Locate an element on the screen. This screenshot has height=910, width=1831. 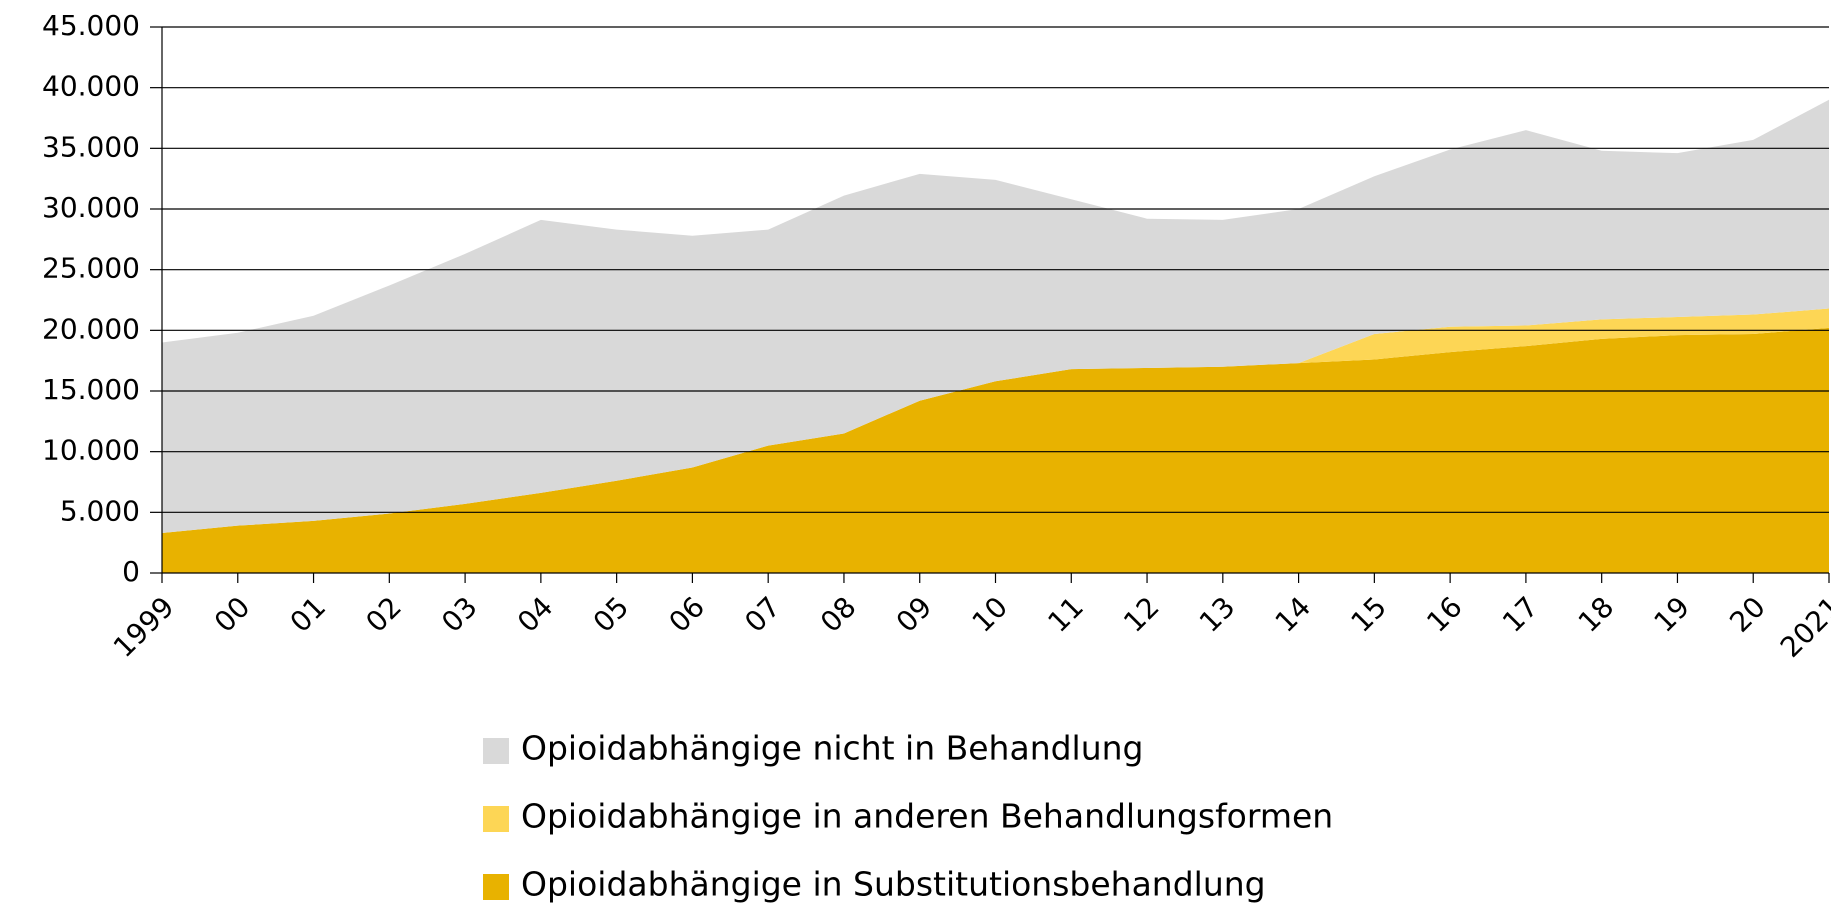
x-tick-label: 17 is located at coordinates (1520, 614).